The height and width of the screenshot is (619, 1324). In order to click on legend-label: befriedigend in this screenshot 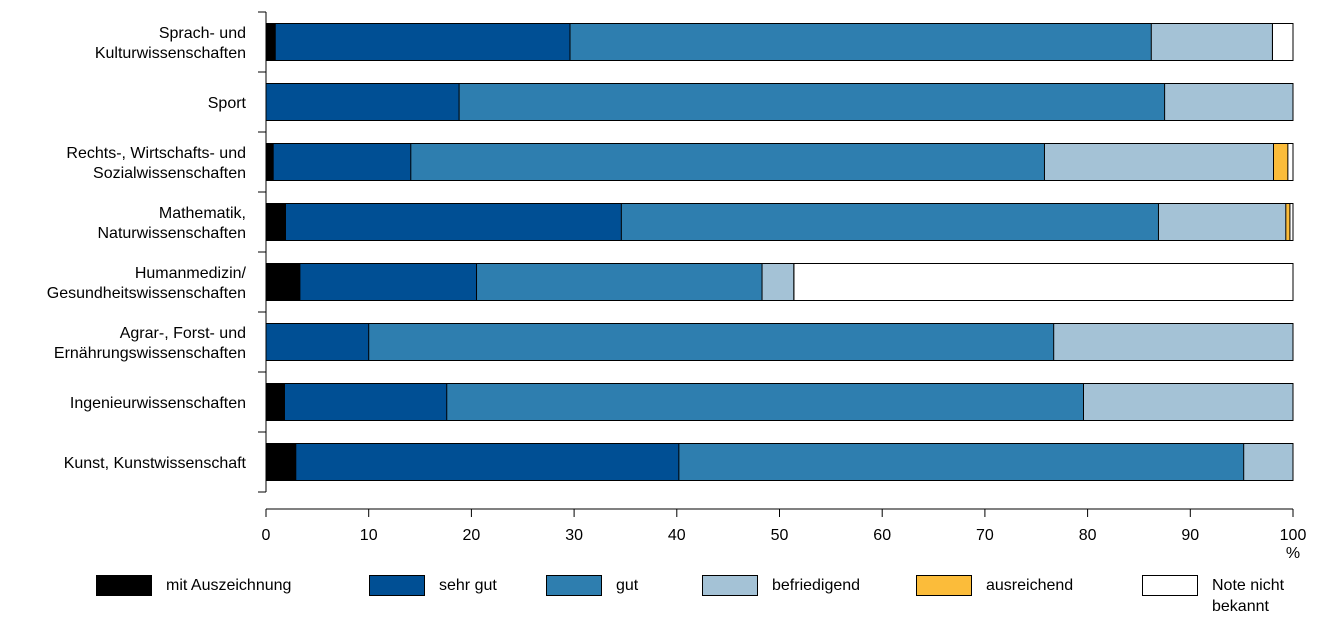, I will do `click(816, 585)`.